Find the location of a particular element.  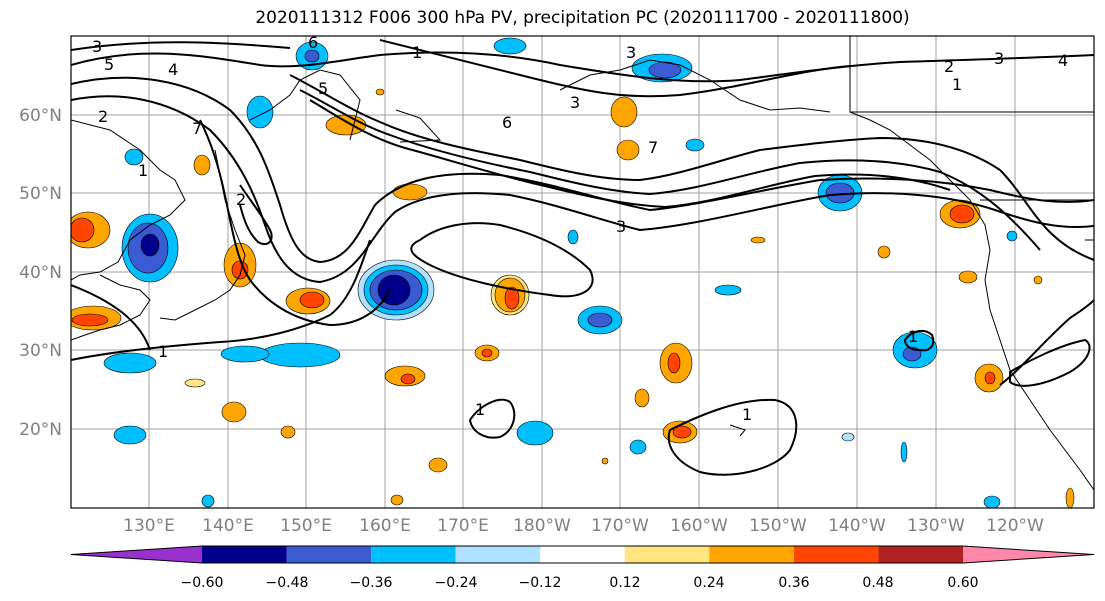

colorbar-tick: 0.12 is located at coordinates (624, 583).